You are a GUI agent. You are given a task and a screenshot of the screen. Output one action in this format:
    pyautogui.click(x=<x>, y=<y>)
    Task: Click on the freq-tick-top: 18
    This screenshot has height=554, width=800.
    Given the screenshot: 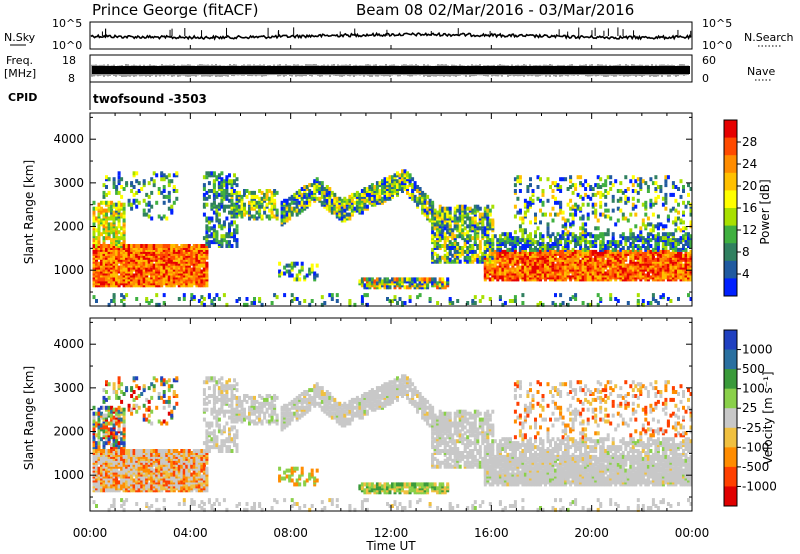 What is the action you would take?
    pyautogui.click(x=69, y=60)
    